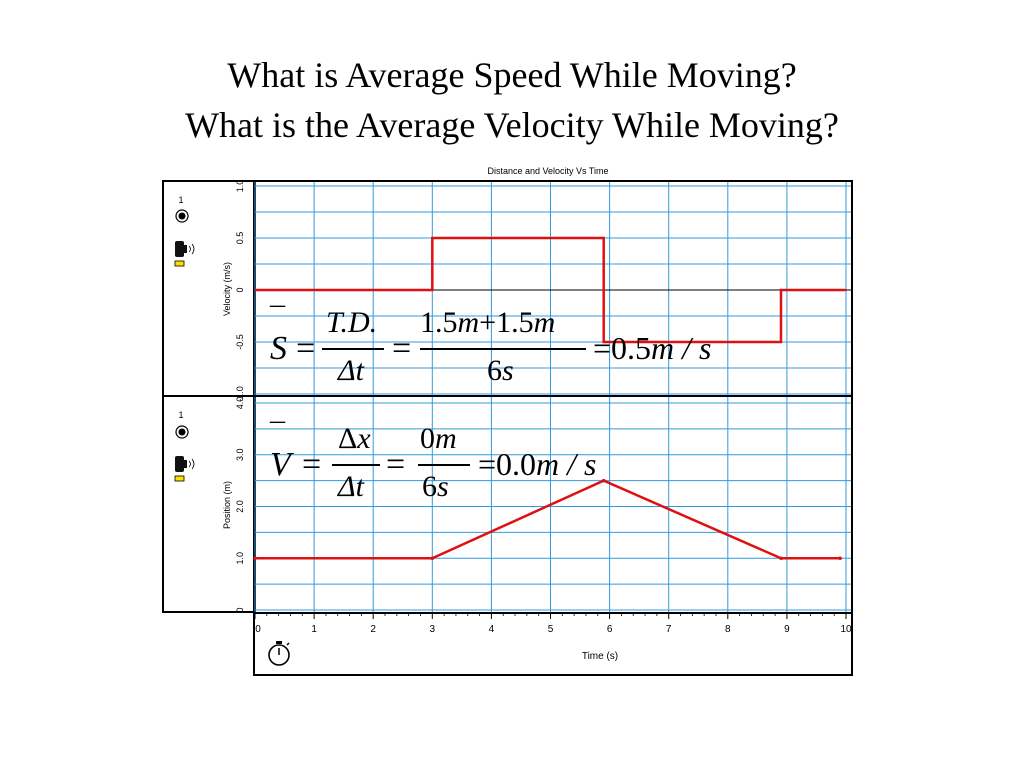  What do you see at coordinates (787, 629) in the screenshot?
I see `x-tick-label: 9` at bounding box center [787, 629].